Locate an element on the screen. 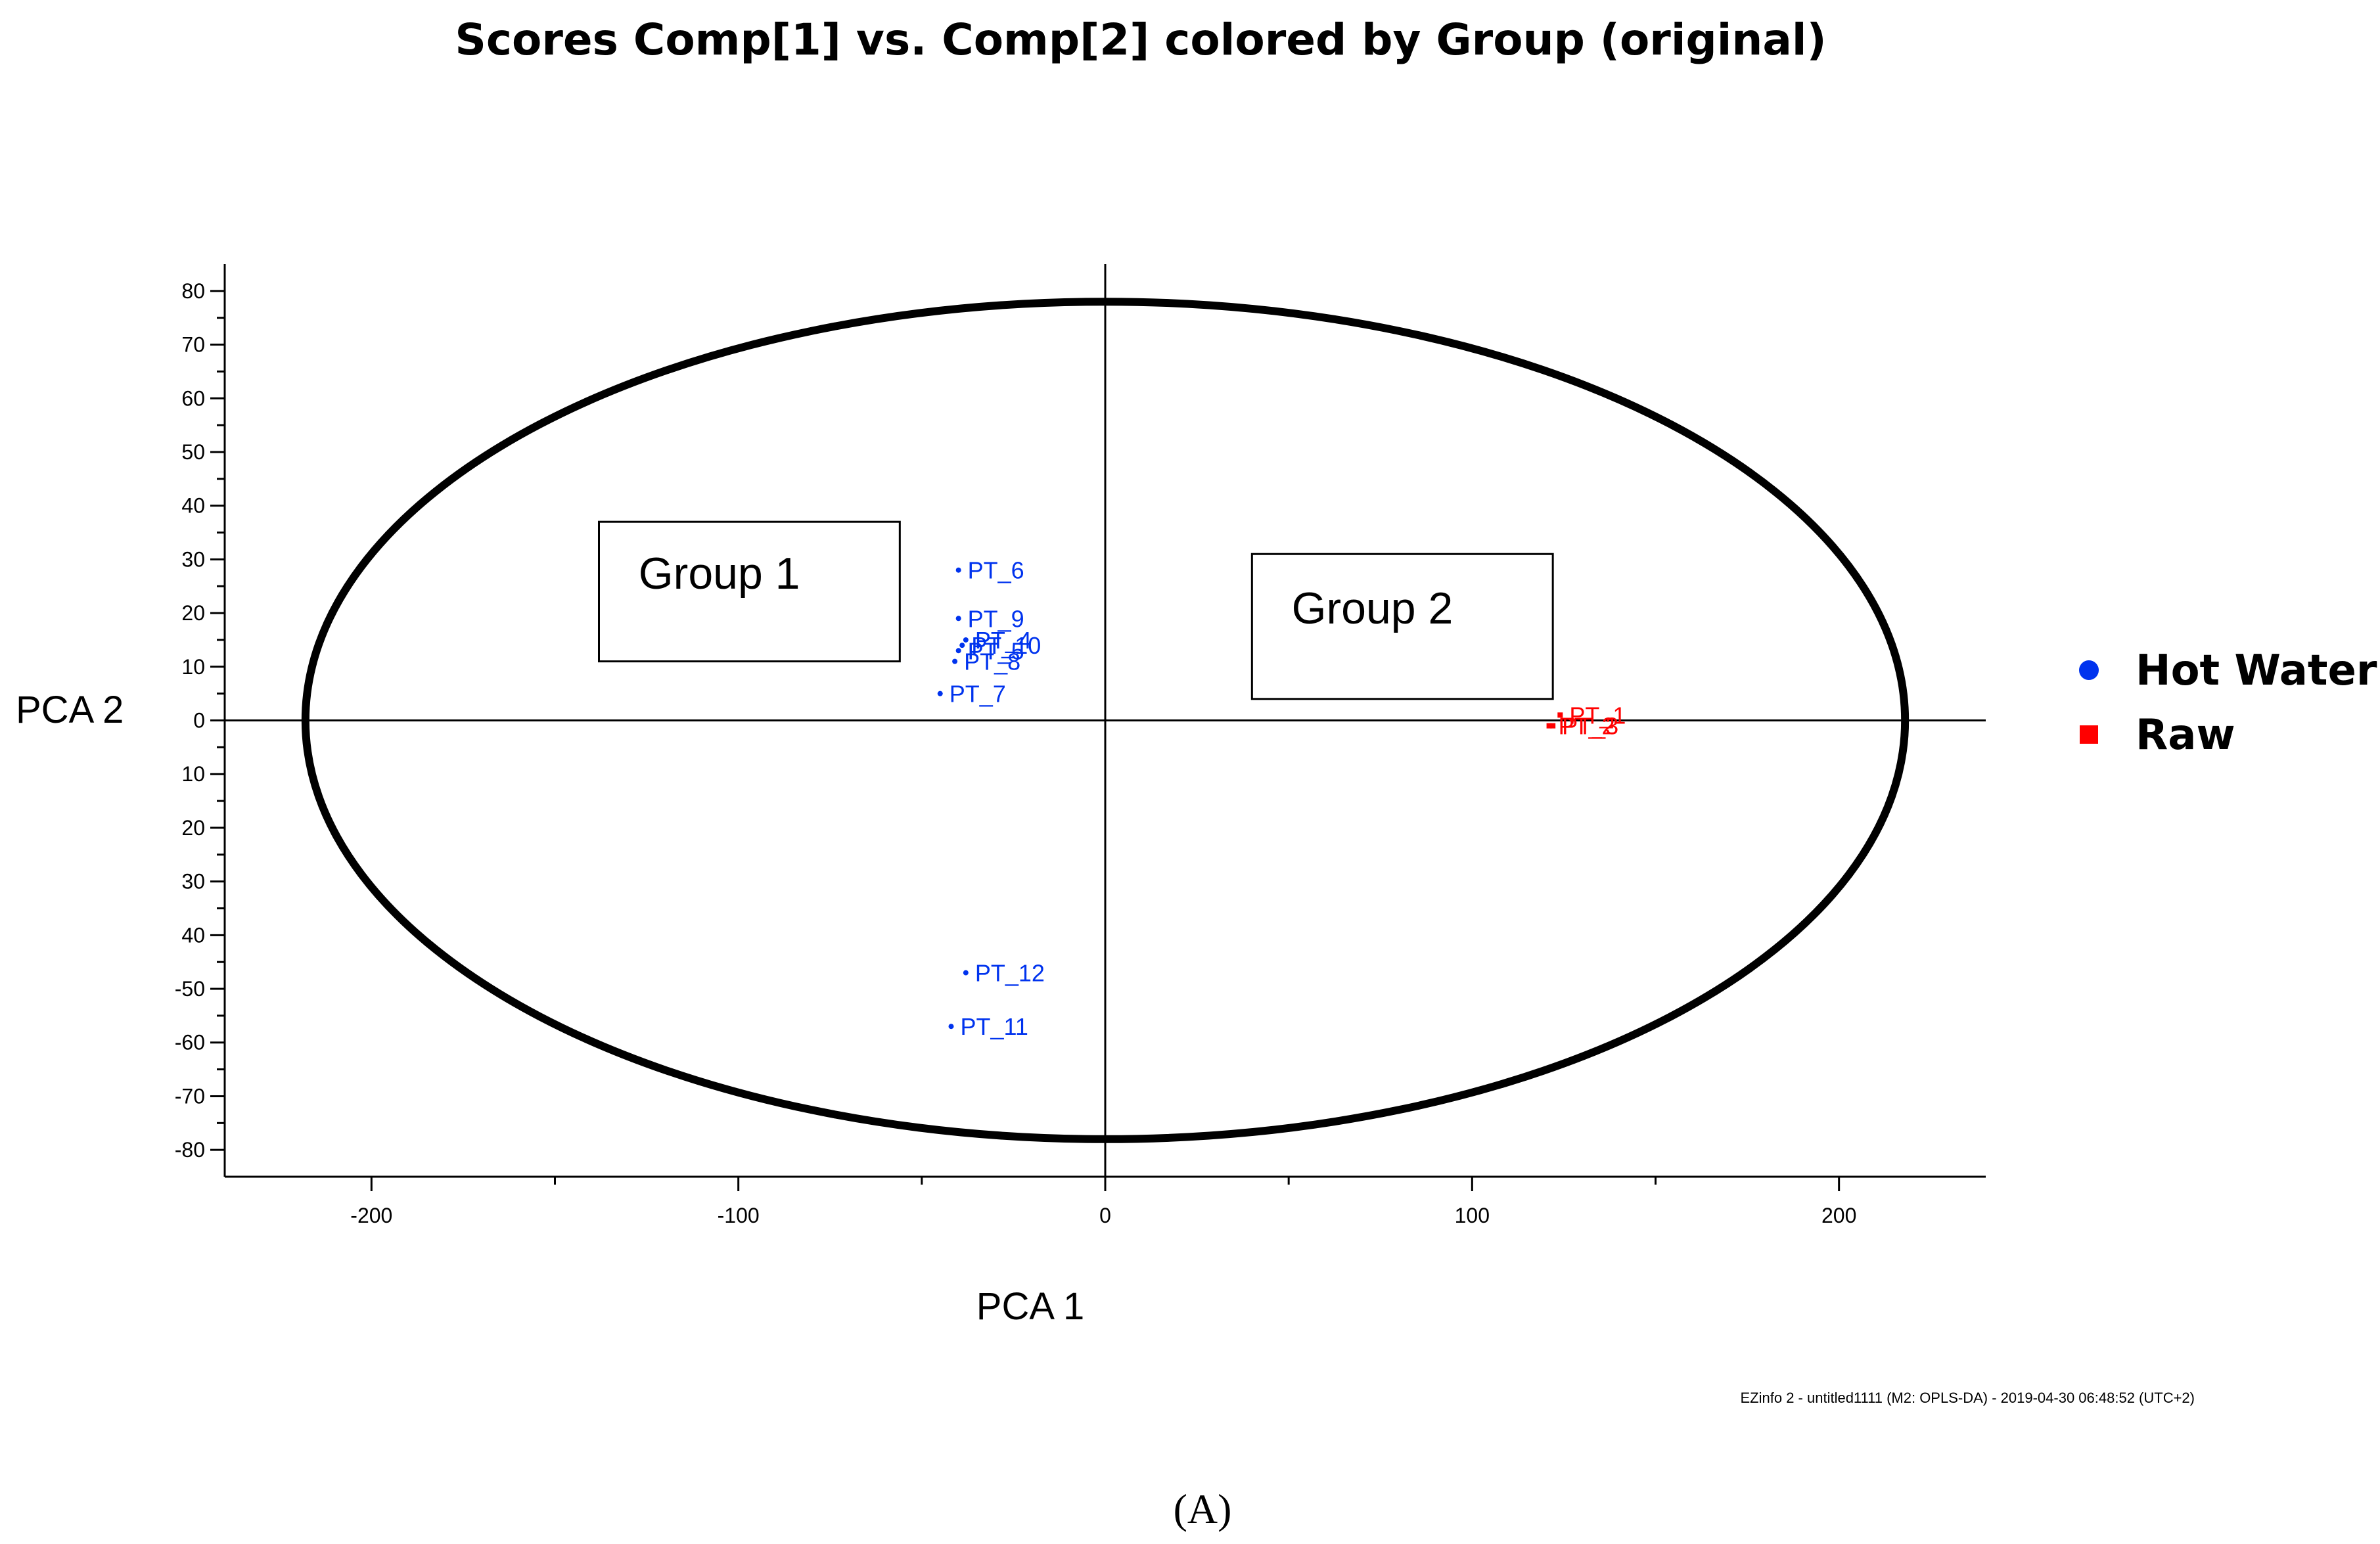  y-tick-label: -50 is located at coordinates (190, 989).